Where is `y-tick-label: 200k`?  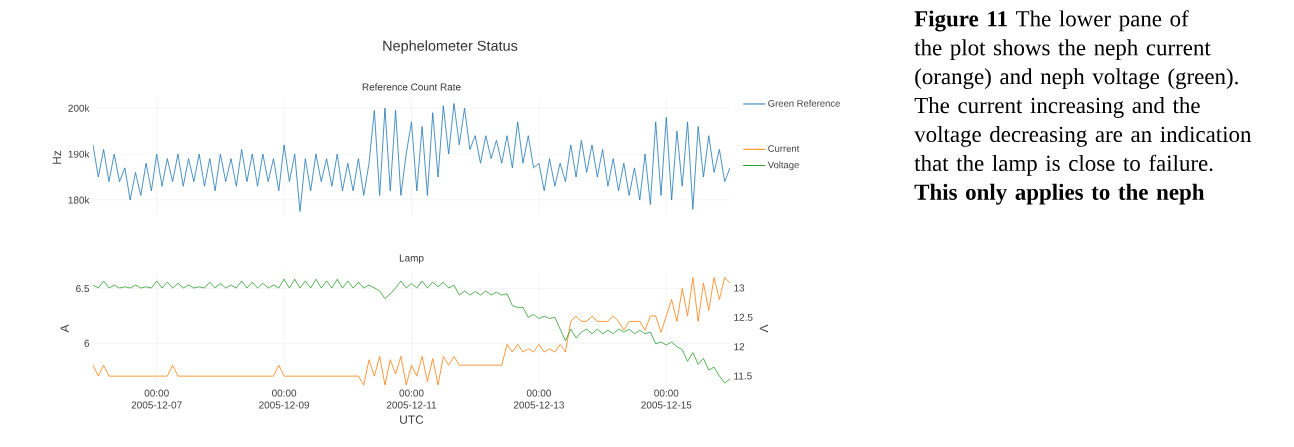 y-tick-label: 200k is located at coordinates (79, 108).